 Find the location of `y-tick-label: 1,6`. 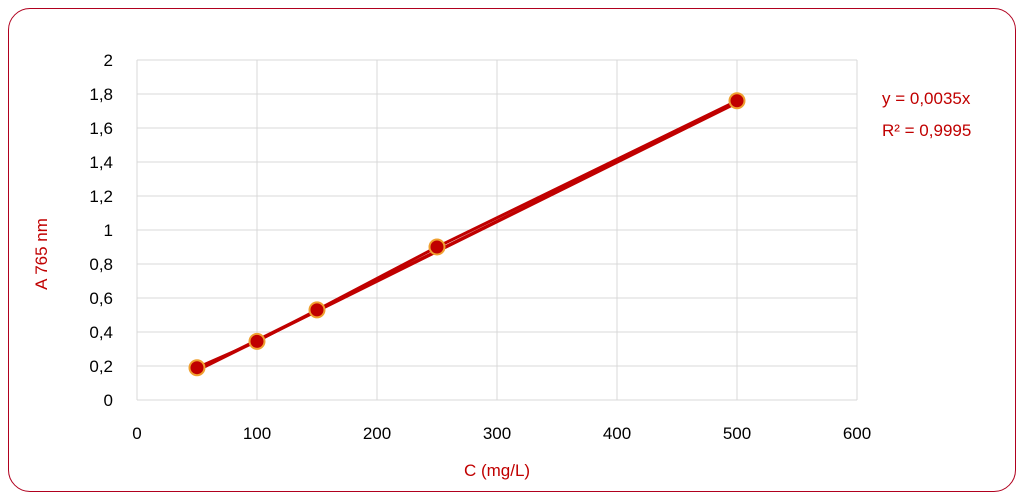

y-tick-label: 1,6 is located at coordinates (101, 128).